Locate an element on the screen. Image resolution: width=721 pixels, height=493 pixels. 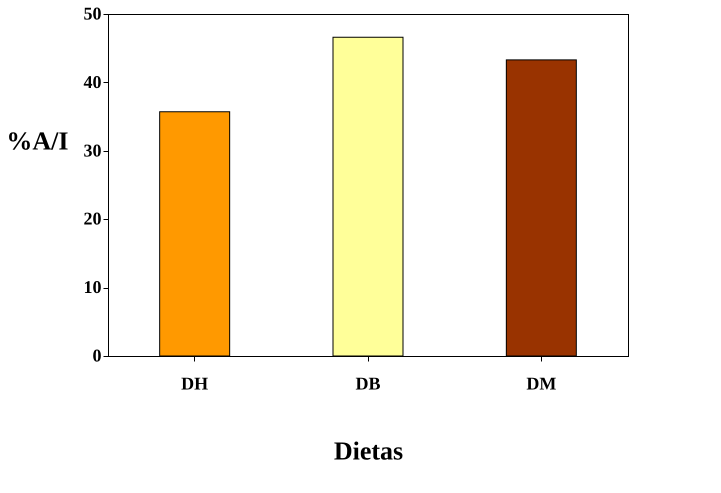
x-tick-label: DM is located at coordinates (541, 384).